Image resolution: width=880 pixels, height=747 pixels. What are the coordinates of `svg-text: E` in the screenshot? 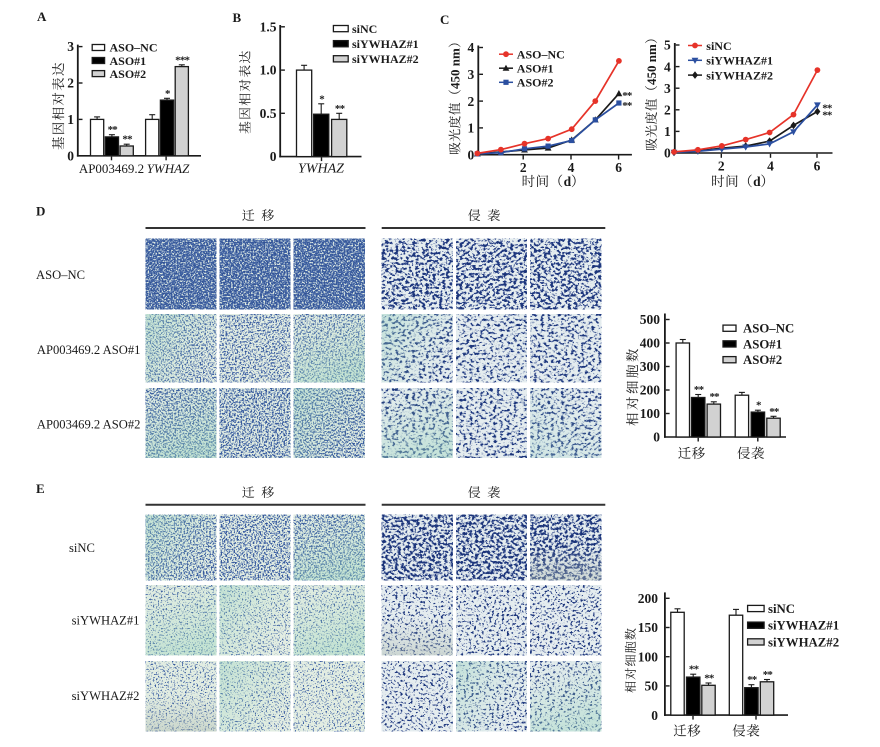 It's located at (40, 488).